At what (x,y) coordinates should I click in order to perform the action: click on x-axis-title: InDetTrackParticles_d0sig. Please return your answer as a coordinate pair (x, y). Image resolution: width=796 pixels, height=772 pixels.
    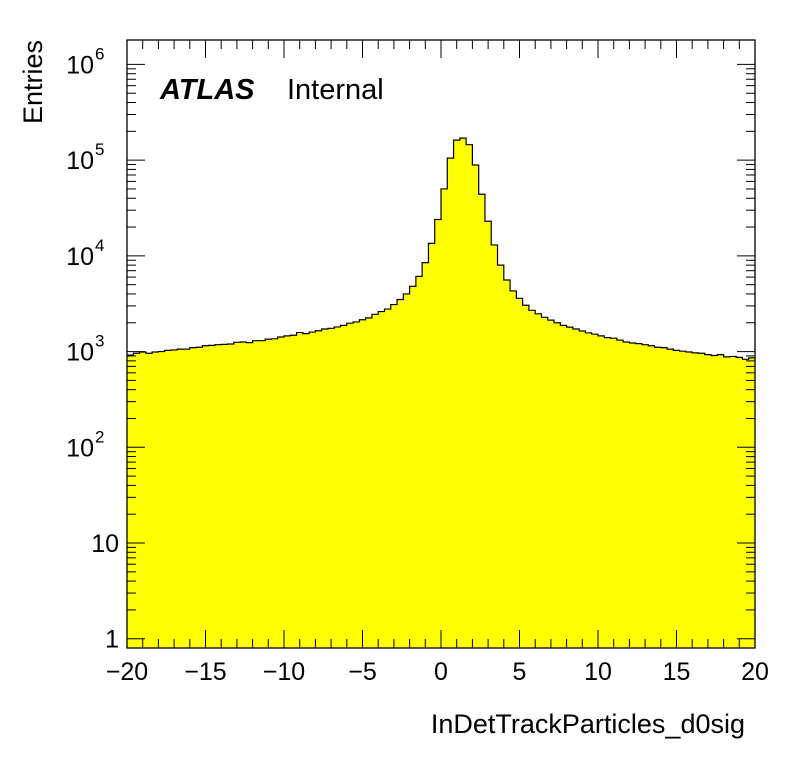
    Looking at the image, I should click on (588, 724).